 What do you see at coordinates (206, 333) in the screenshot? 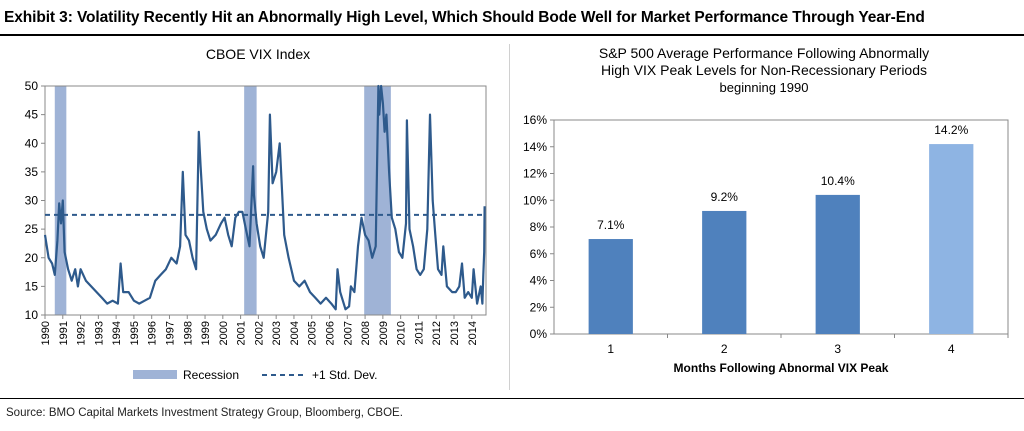
I see `x-tick-label: 1999` at bounding box center [206, 333].